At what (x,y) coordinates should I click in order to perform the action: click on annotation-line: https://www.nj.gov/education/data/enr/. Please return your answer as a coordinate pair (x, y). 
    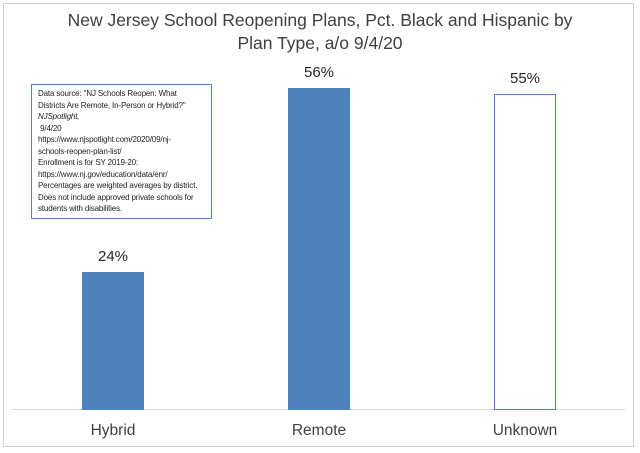
    Looking at the image, I should click on (103, 174).